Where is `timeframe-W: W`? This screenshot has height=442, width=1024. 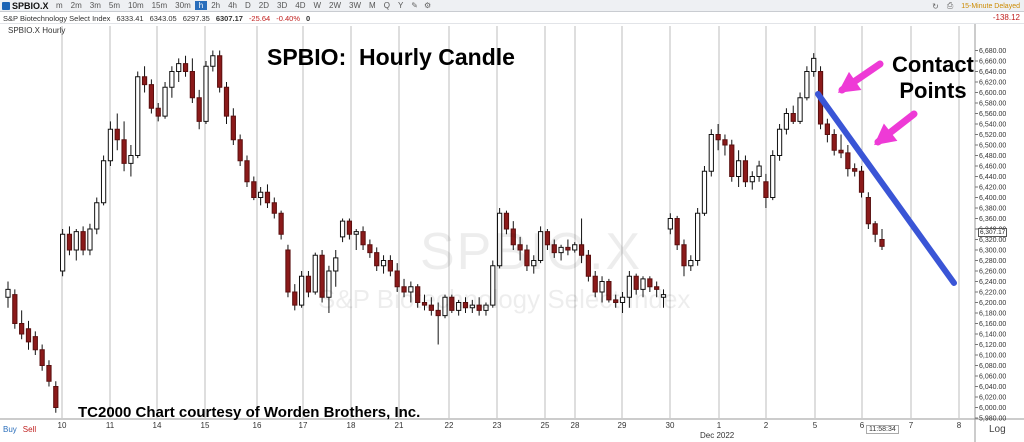
timeframe-W: W is located at coordinates (317, 5).